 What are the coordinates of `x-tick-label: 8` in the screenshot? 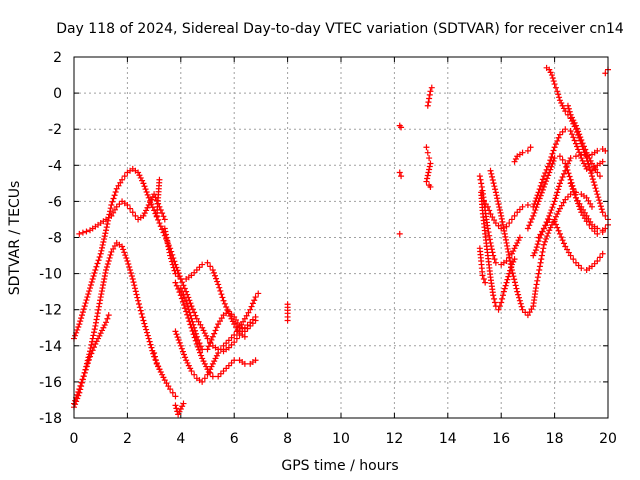 It's located at (287, 439).